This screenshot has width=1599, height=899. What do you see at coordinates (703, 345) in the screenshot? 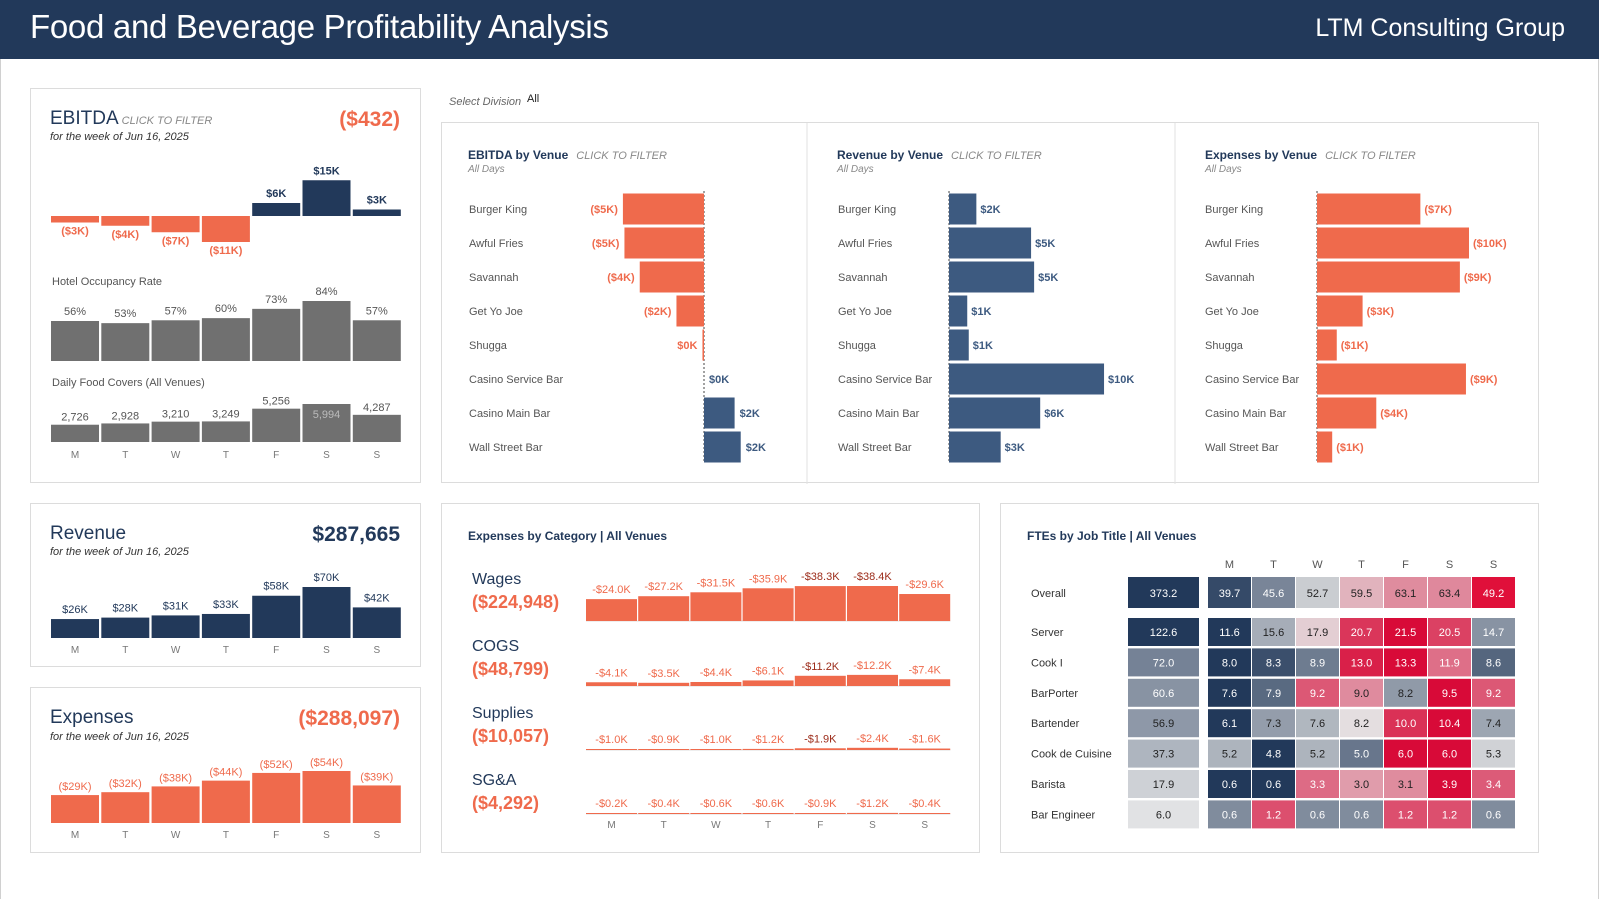
I see `ebitda-venue-bar` at bounding box center [703, 345].